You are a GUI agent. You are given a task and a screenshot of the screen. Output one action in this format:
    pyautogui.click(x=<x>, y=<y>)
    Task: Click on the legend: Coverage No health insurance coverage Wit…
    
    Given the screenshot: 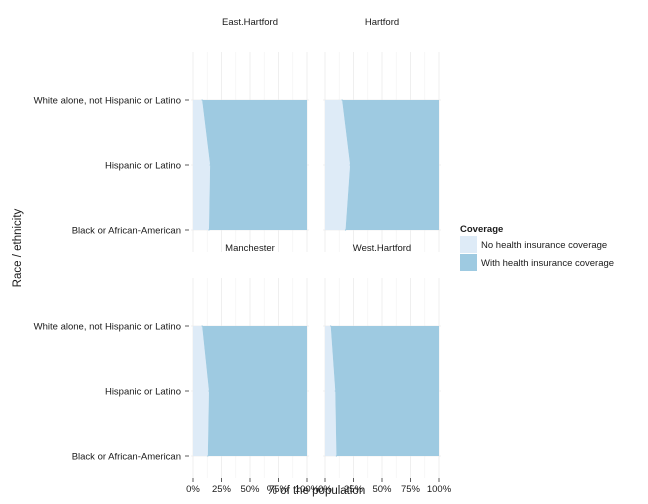 What is the action you would take?
    pyautogui.click(x=537, y=247)
    